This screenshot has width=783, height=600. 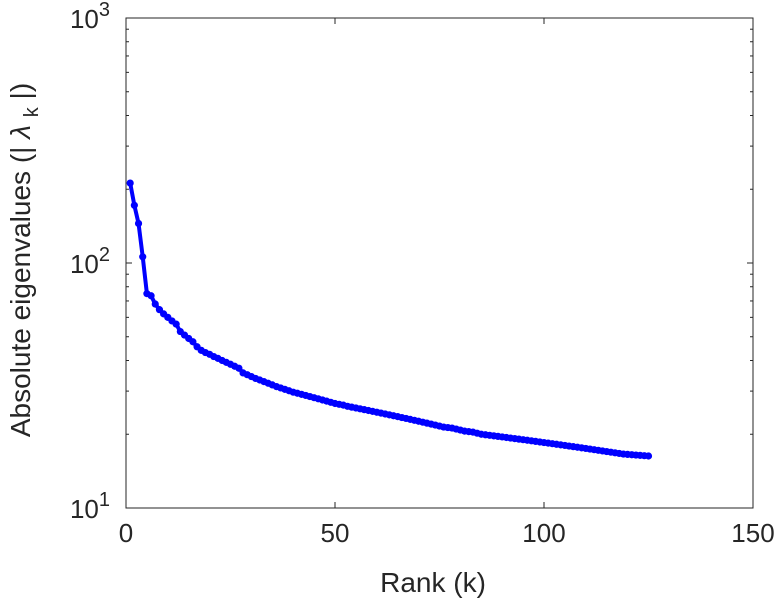 I want to click on x-tick-label: 150, so click(x=752, y=533).